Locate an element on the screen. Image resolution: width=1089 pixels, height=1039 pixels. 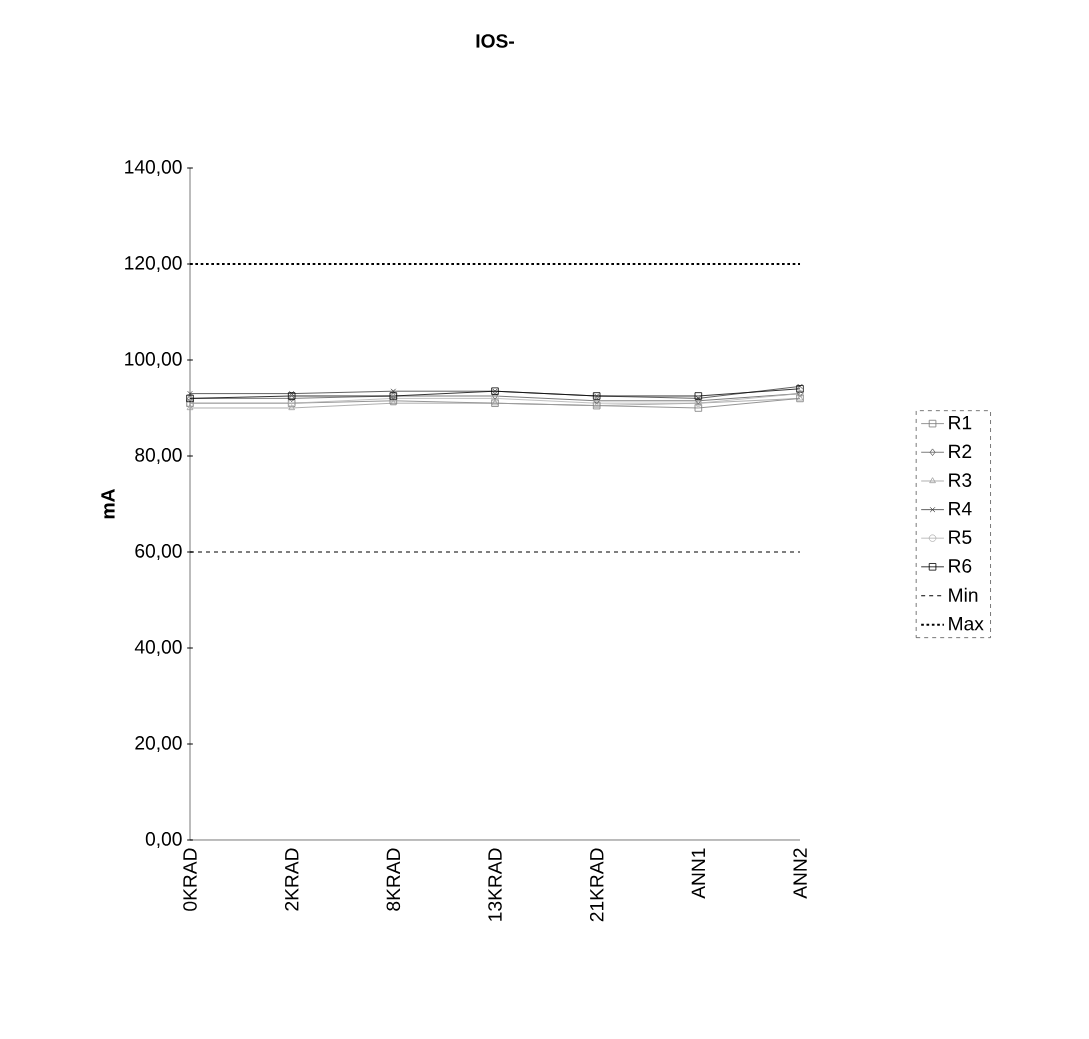
y-tick-label: 140,00 is located at coordinates (153, 168).